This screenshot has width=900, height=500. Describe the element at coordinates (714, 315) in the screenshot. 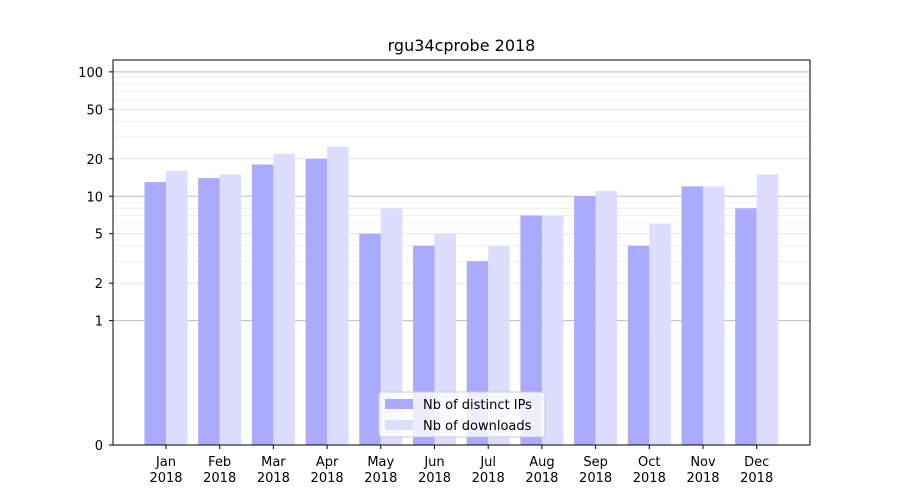

I see `bar-downloads-nov` at that location.